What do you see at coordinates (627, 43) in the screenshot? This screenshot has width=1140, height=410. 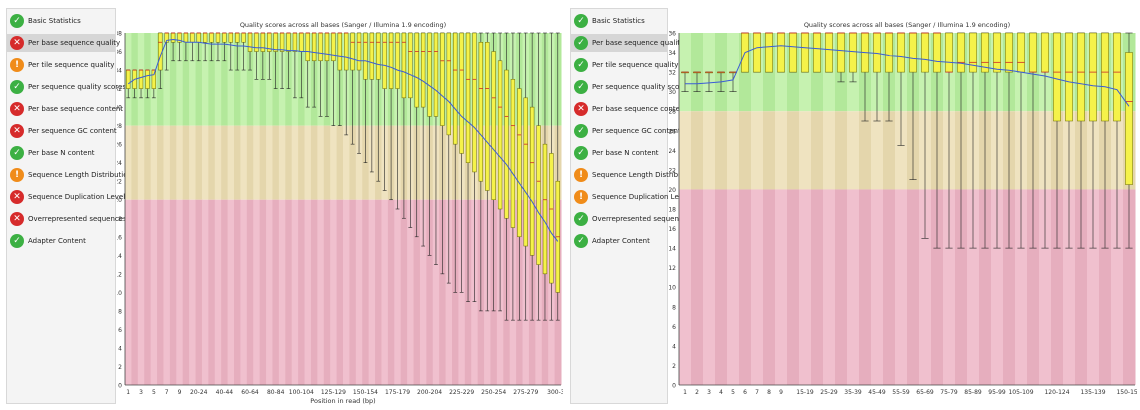 I see `module-item: ✓ Per base sequence quality` at bounding box center [627, 43].